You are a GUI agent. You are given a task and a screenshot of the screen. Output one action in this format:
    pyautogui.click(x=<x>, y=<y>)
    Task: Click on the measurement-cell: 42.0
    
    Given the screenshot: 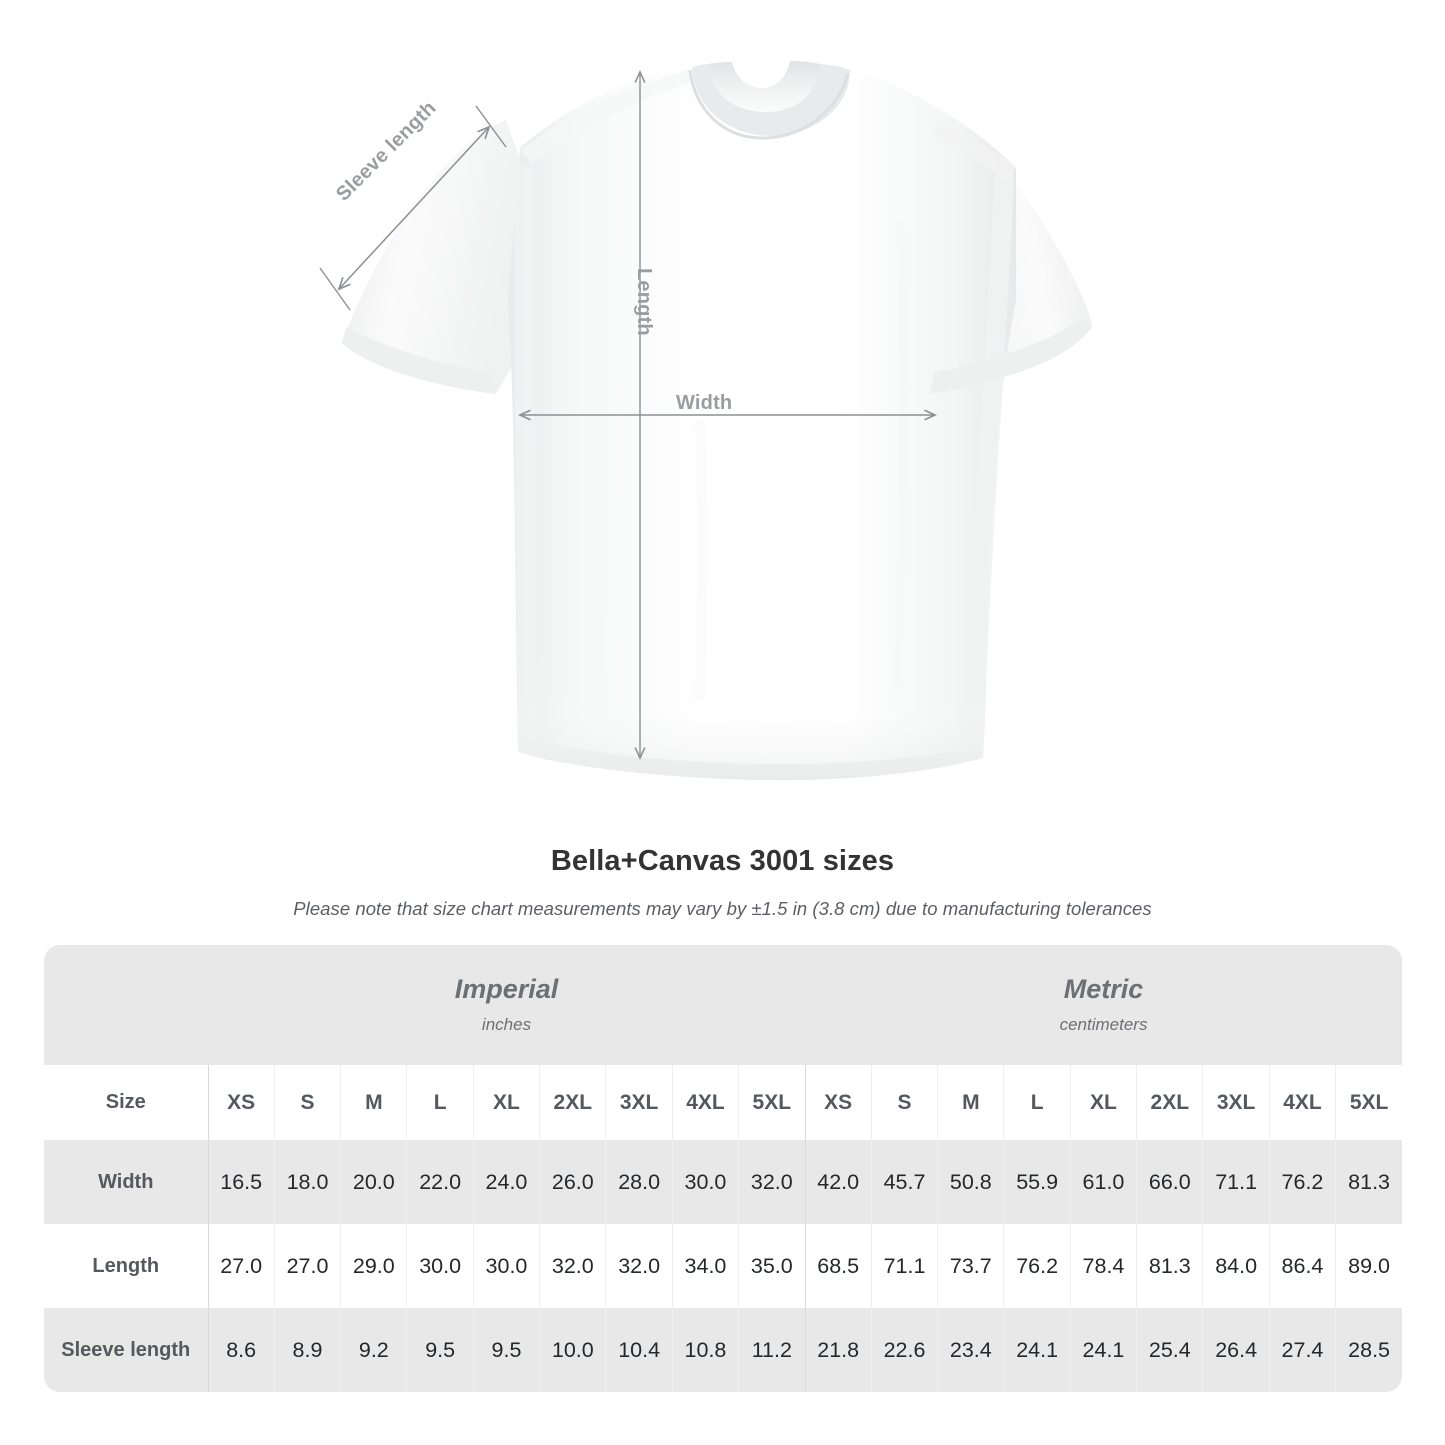 What is the action you would take?
    pyautogui.click(x=838, y=1182)
    